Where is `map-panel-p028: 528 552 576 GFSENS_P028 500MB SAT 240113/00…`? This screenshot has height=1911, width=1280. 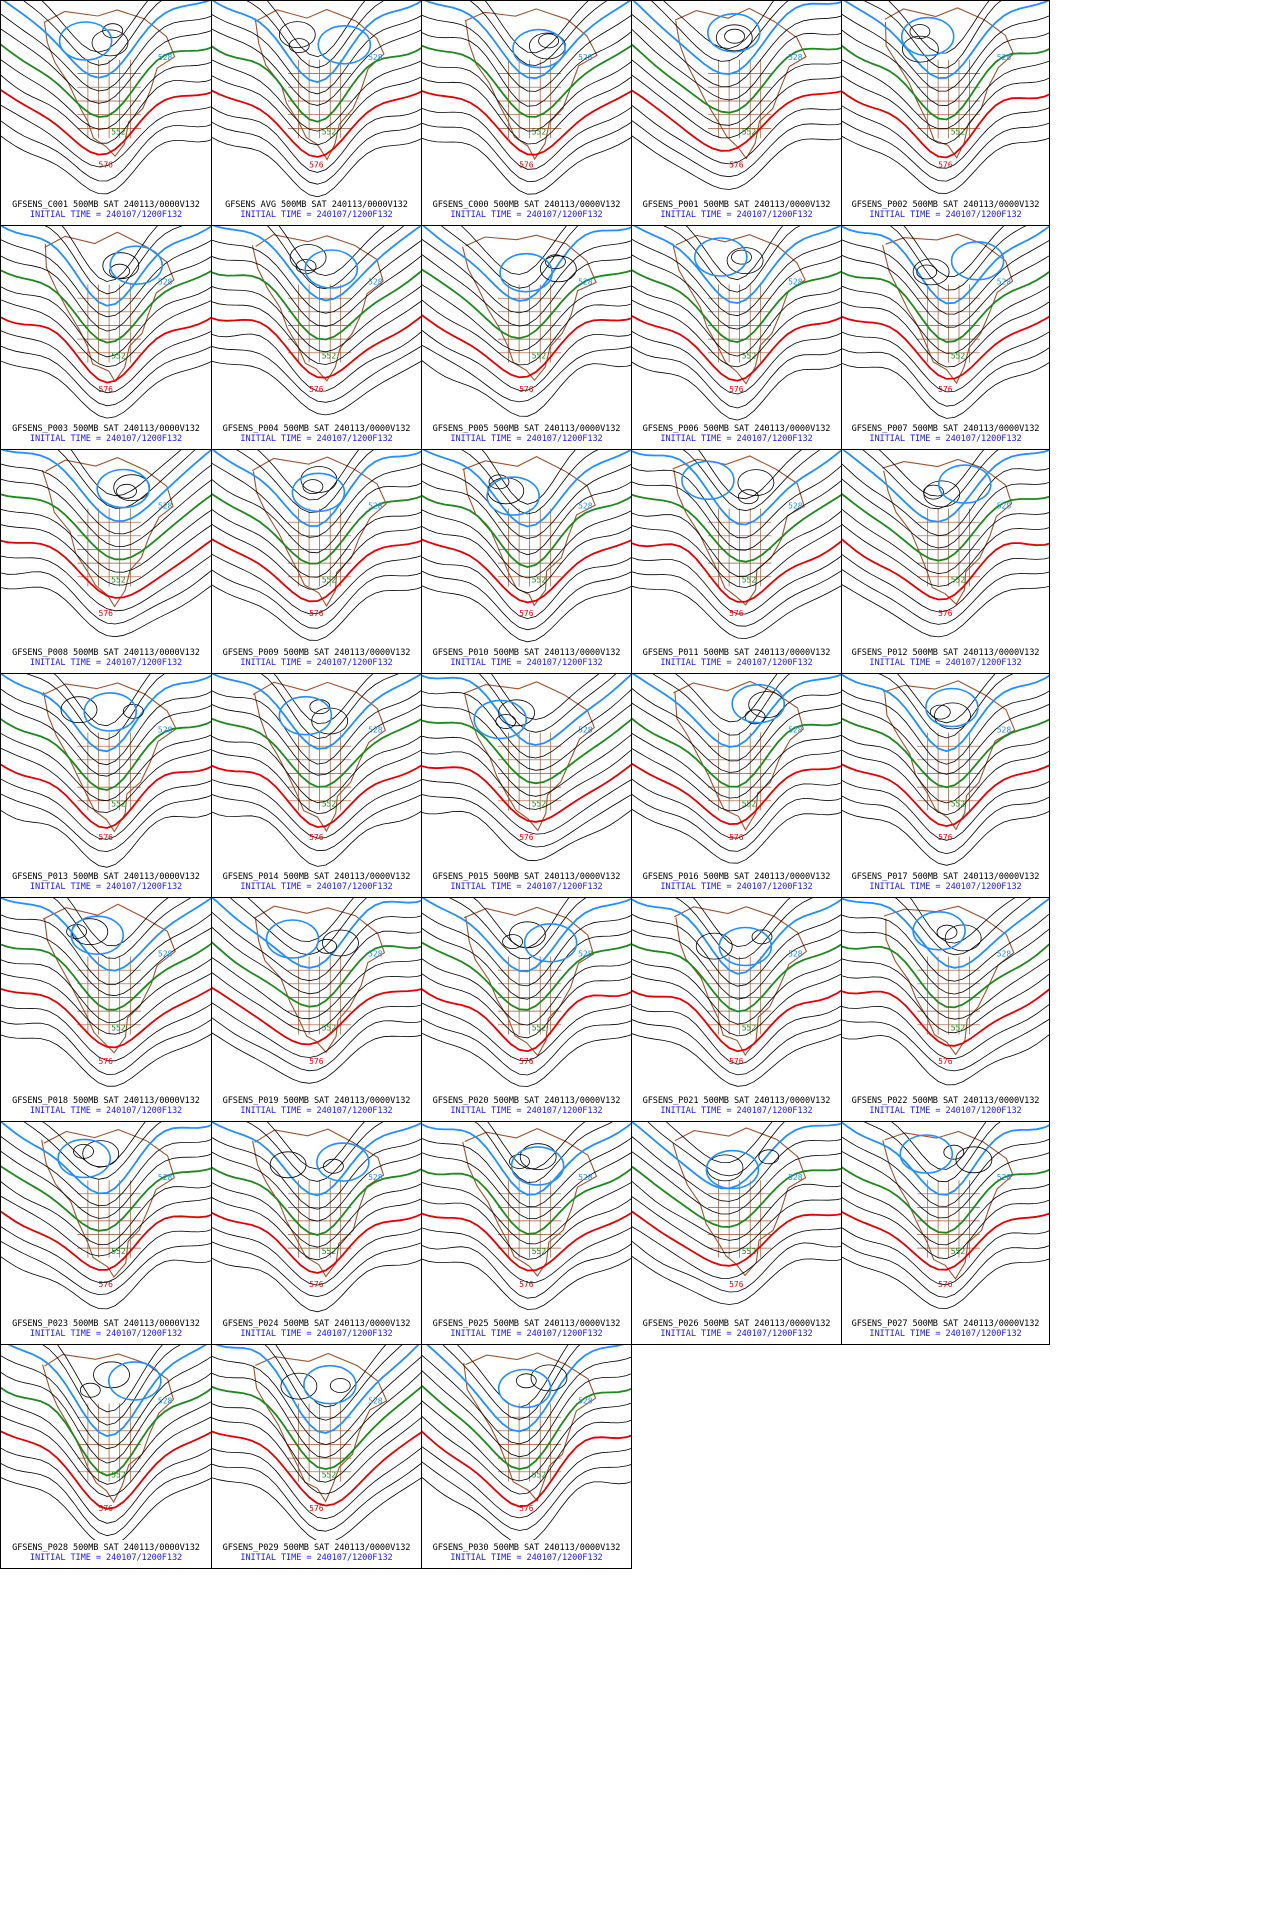 map-panel-p028: 528 552 576 GFSENS_P028 500MB SAT 240113/00… is located at coordinates (106, 1456).